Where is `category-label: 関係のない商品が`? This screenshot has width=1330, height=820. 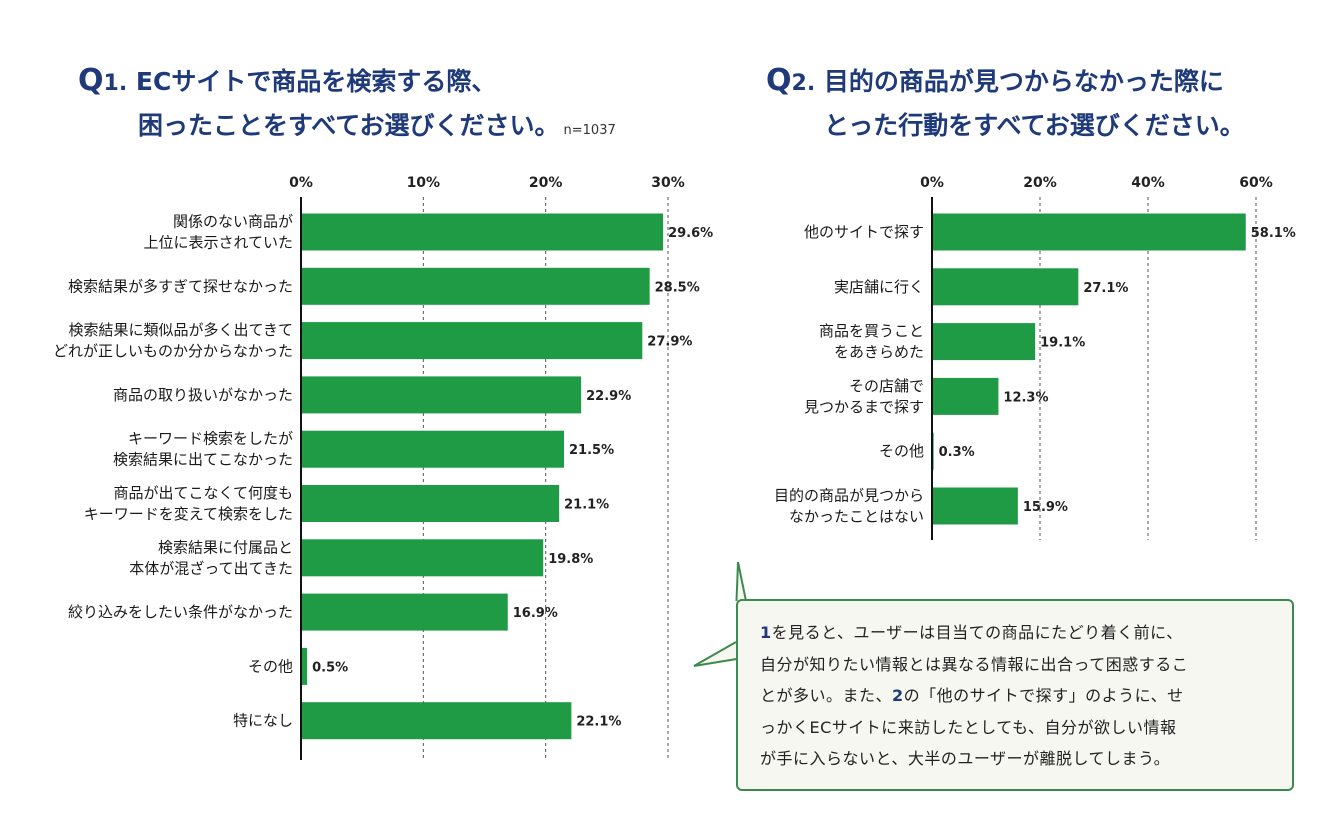 category-label: 関係のない商品が is located at coordinates (233, 222).